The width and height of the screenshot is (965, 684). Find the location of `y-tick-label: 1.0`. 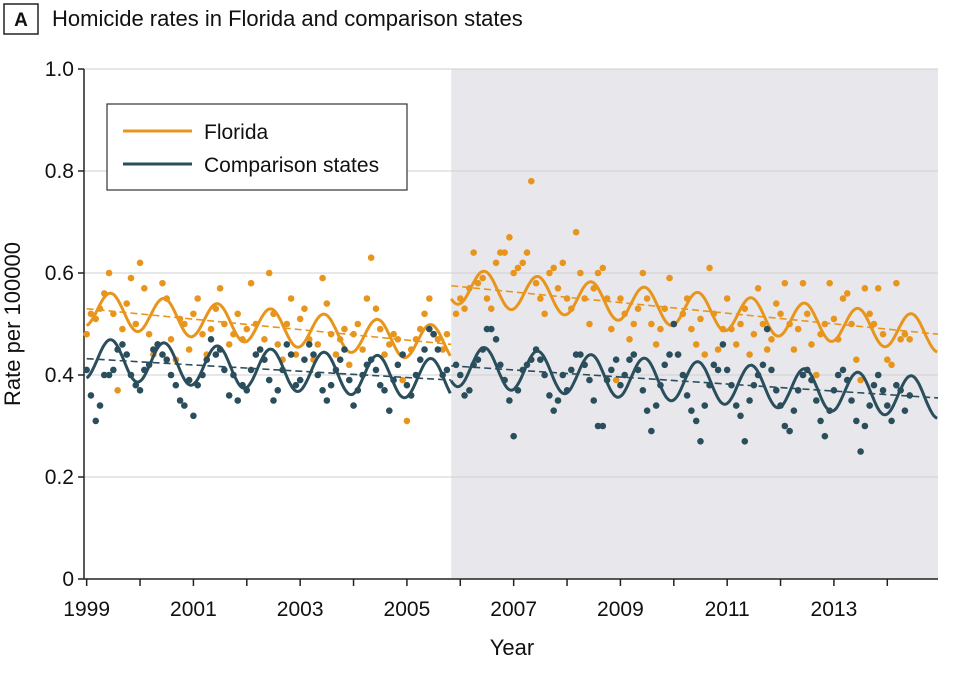

y-tick-label: 1.0 is located at coordinates (59, 69).